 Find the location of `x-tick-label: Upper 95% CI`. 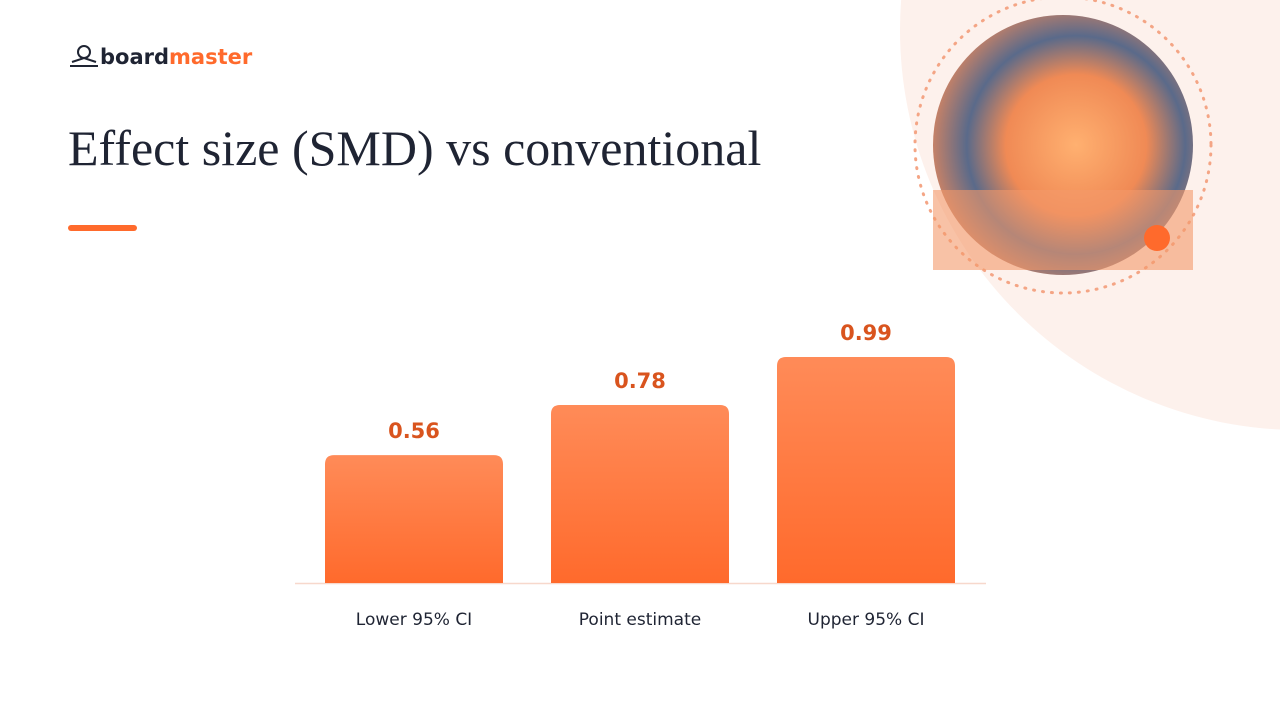

x-tick-label: Upper 95% CI is located at coordinates (866, 620).